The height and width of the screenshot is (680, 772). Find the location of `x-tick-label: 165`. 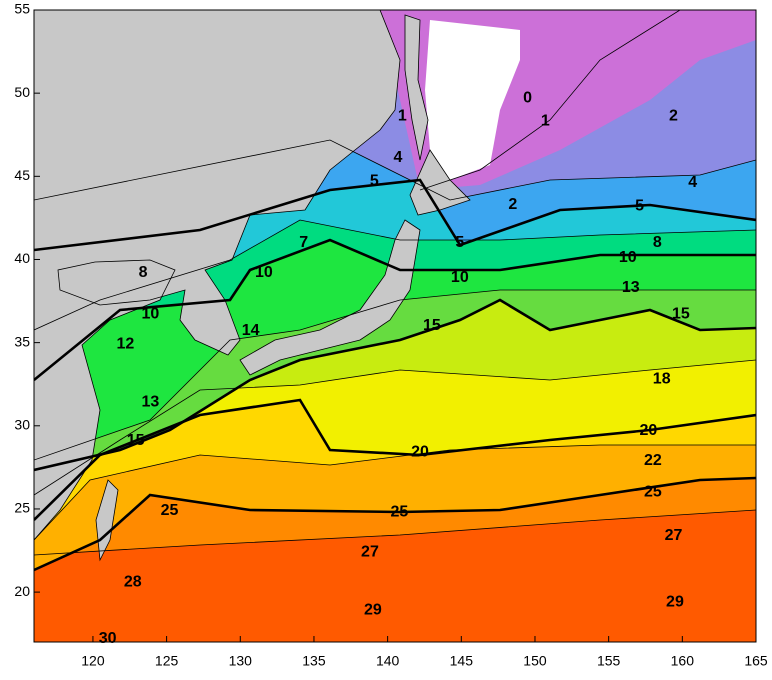

x-tick-label: 165 is located at coordinates (756, 661).